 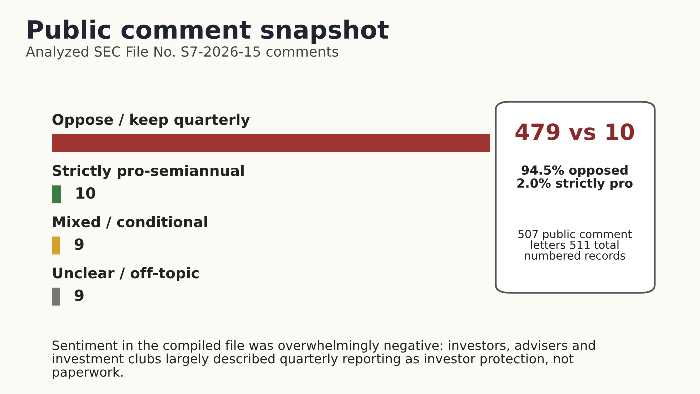 I want to click on text: 479 vs 10, so click(x=575, y=132).